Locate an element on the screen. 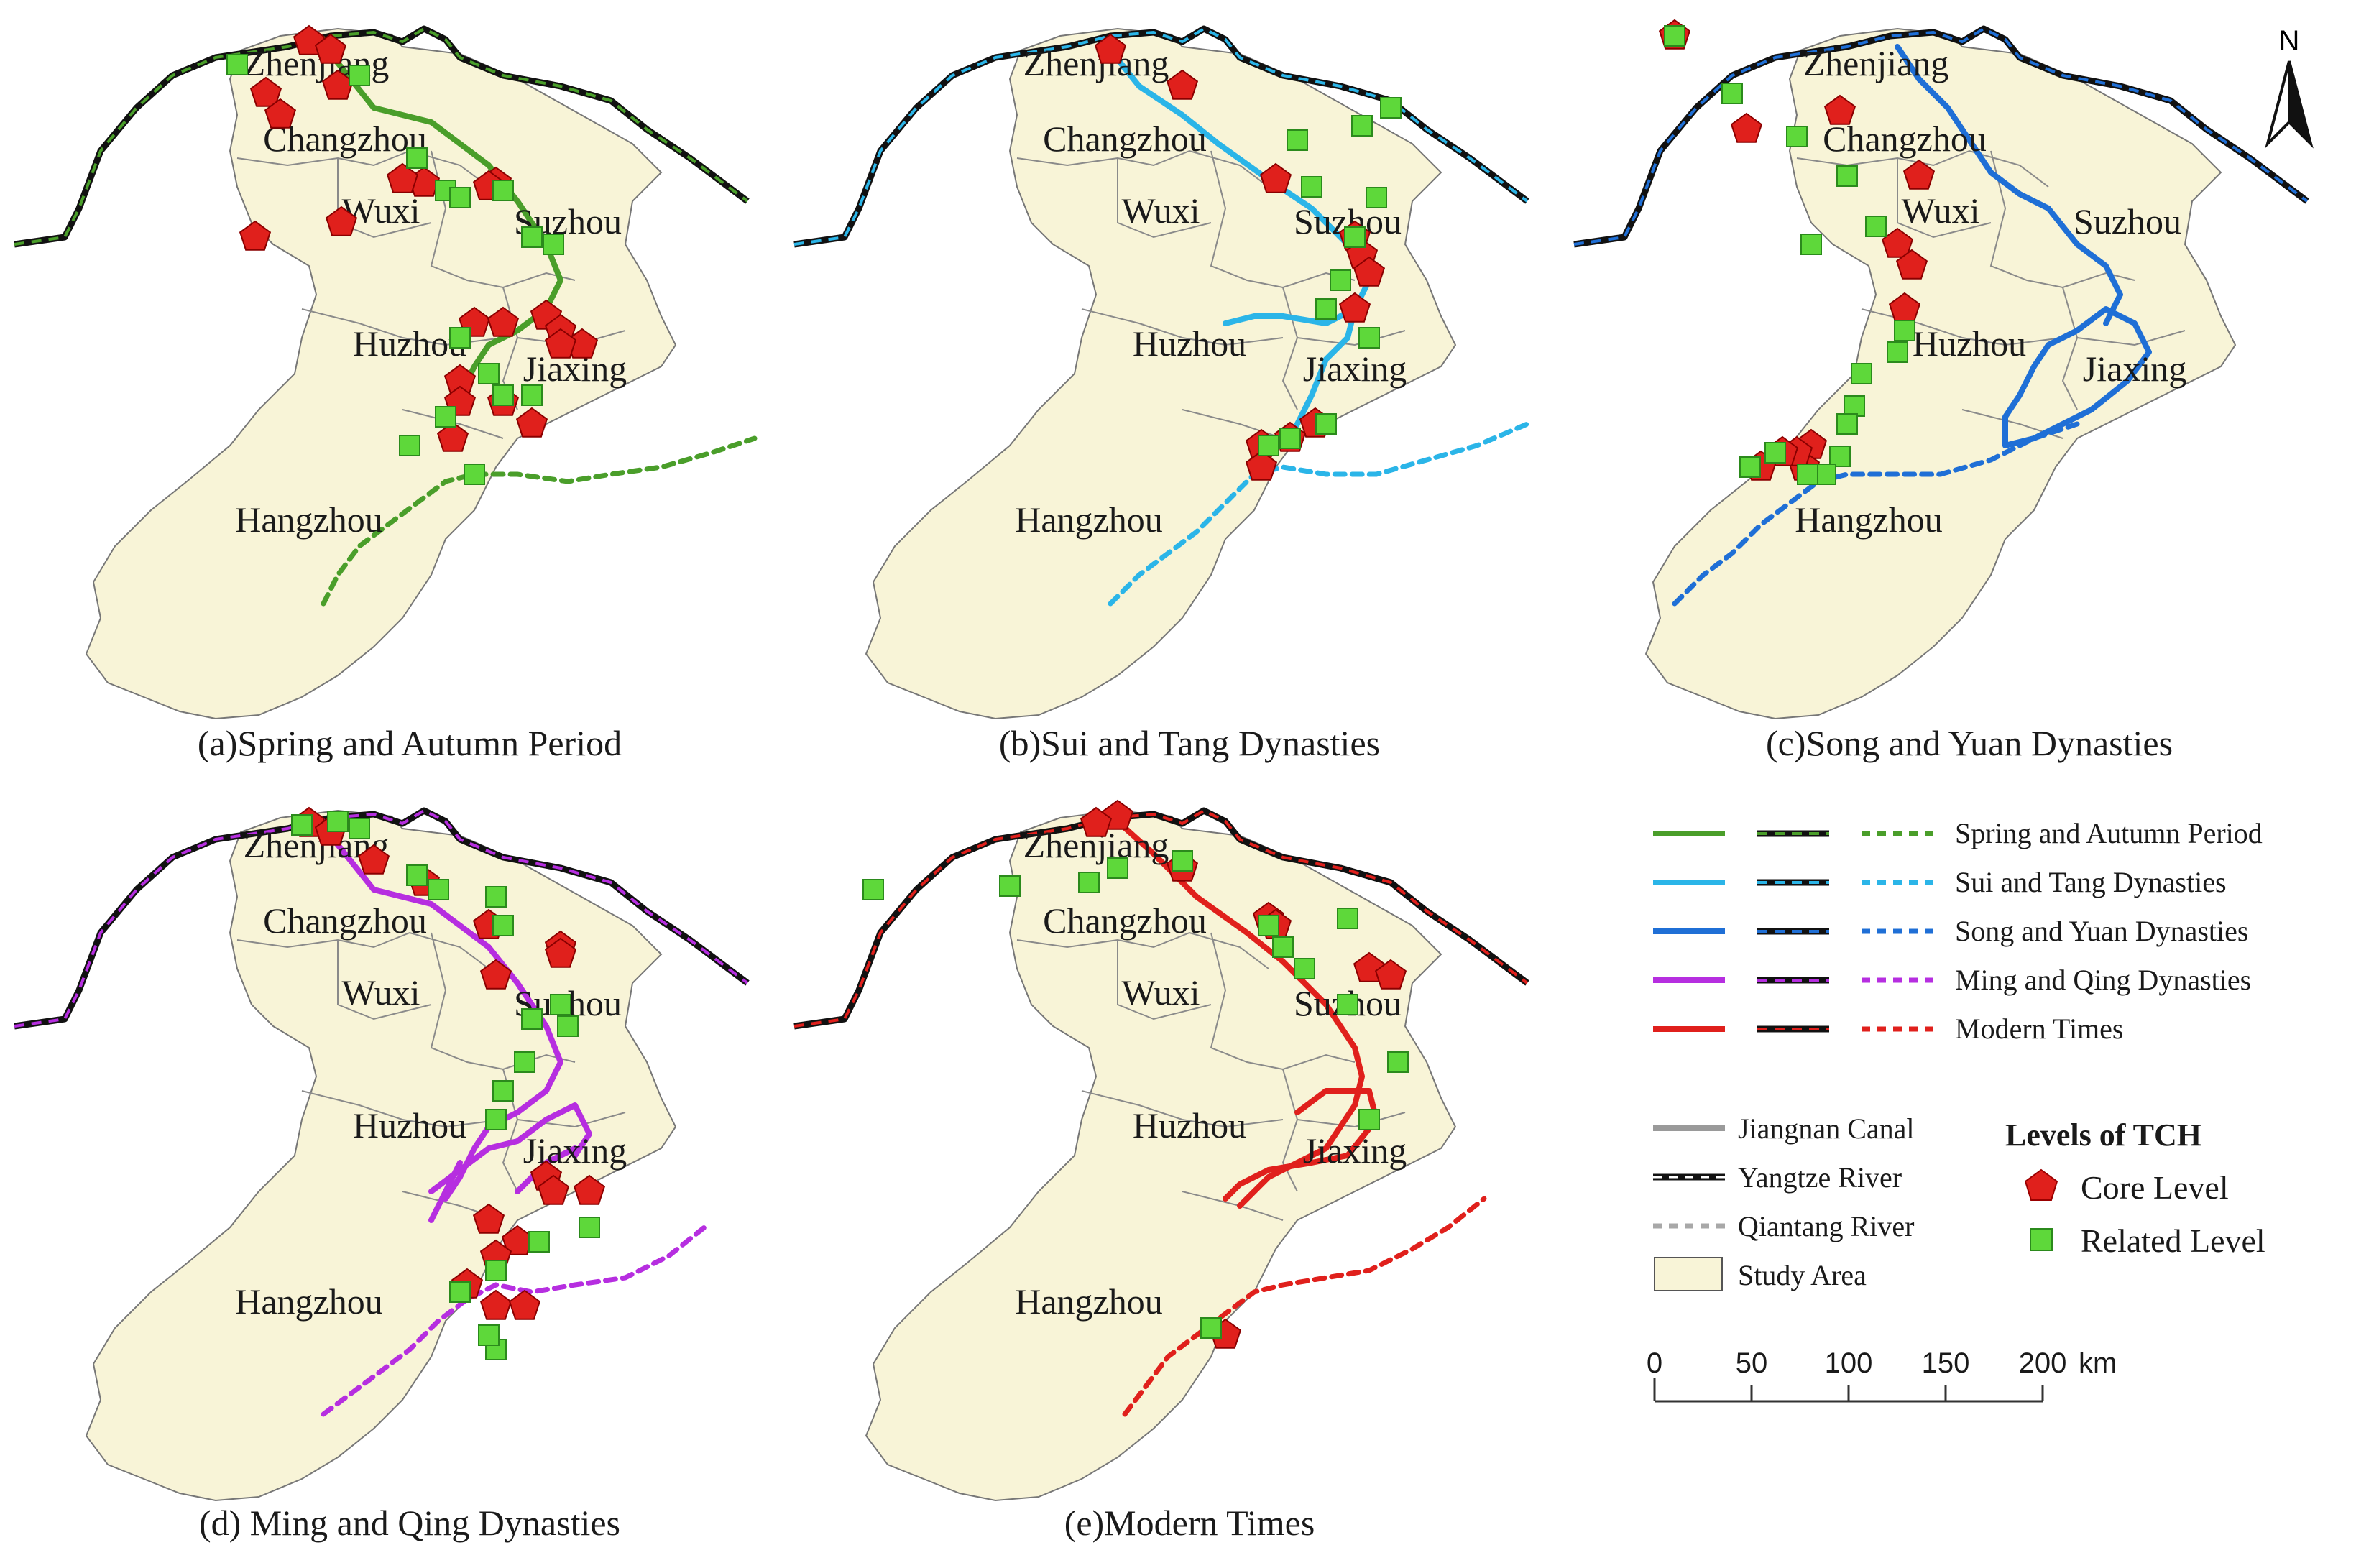 This screenshot has width=2356, height=1568. caption-a: (a)Spring and Autumn Period is located at coordinates (409, 743).